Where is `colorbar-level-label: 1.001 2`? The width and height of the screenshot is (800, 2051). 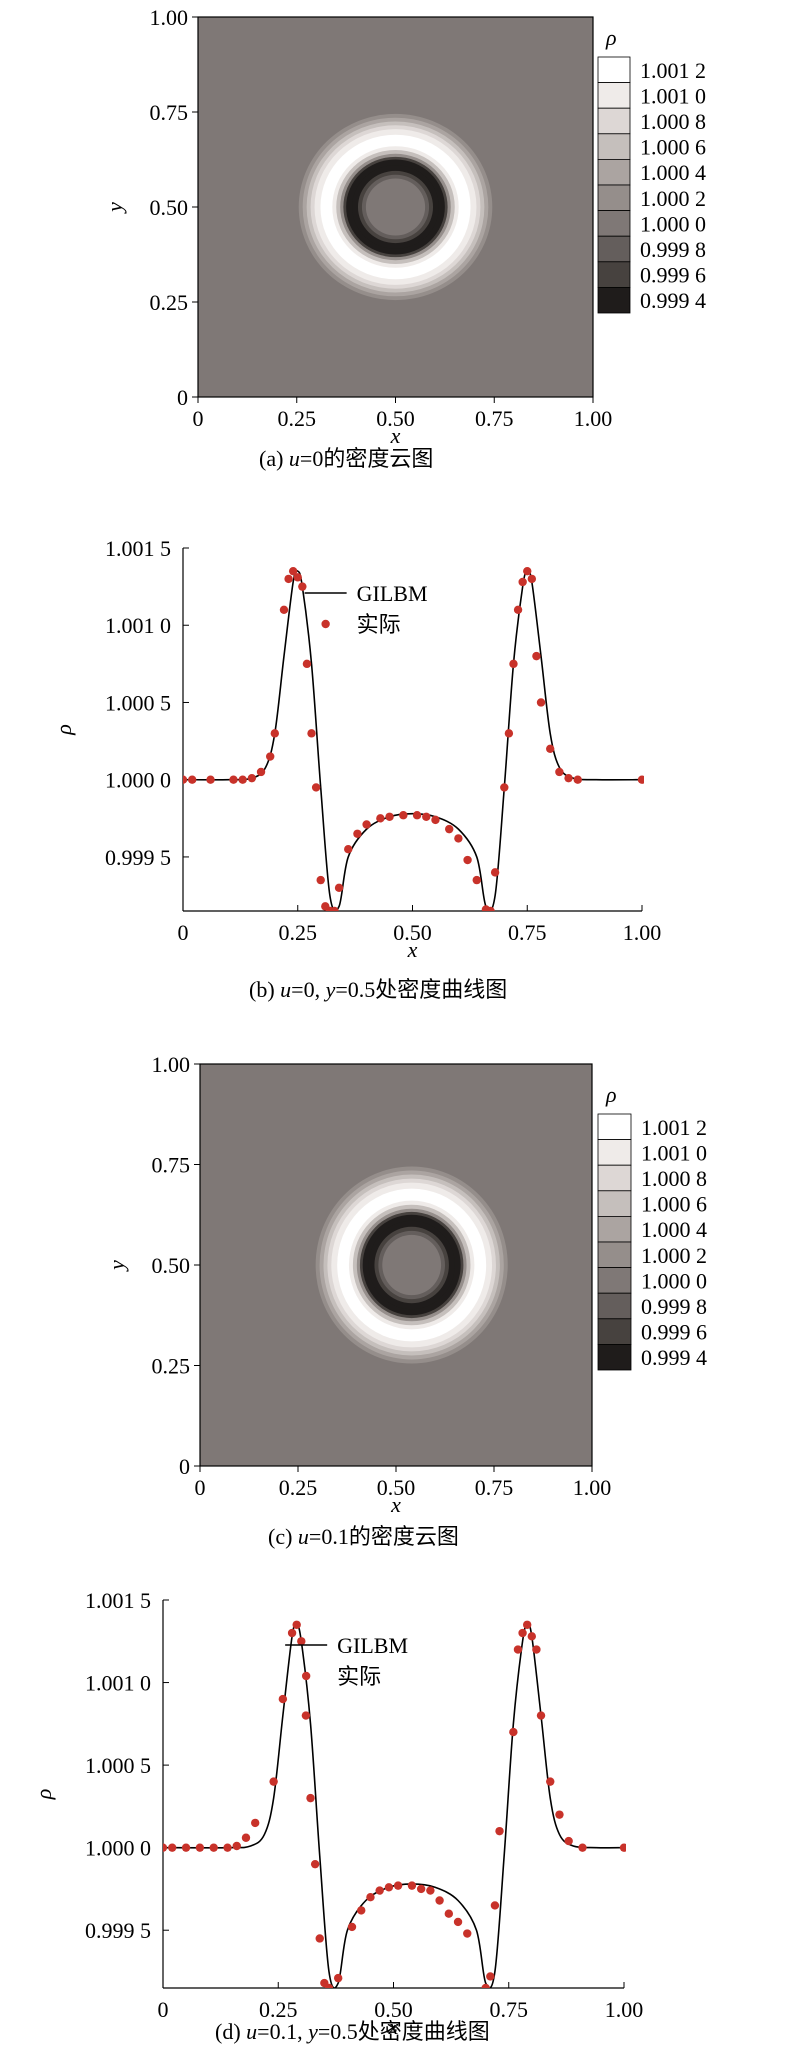 colorbar-level-label: 1.001 2 is located at coordinates (674, 1127).